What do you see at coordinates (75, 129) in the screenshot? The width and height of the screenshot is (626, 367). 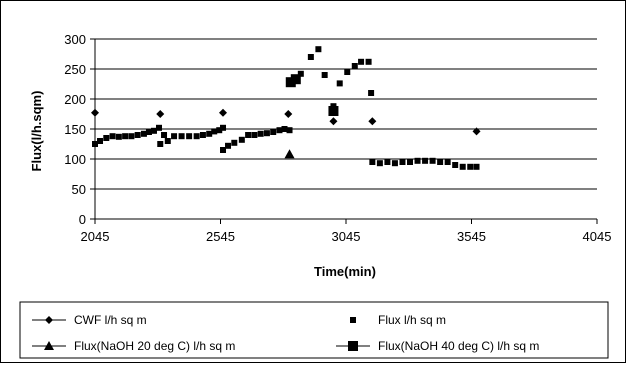 I see `y-tick-label: 150` at bounding box center [75, 129].